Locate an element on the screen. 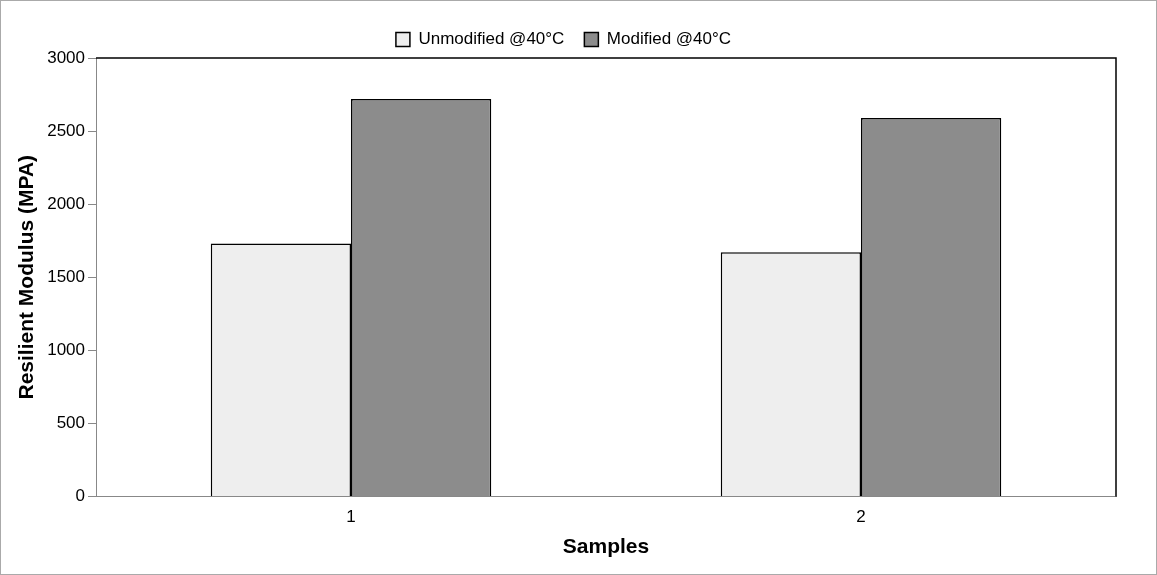  y-tick-label: 0 is located at coordinates (80, 496).